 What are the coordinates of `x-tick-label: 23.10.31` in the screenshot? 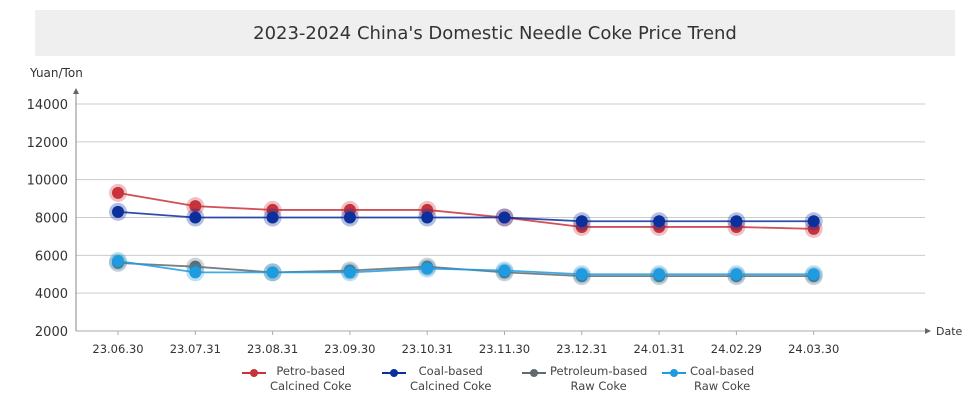 It's located at (427, 349).